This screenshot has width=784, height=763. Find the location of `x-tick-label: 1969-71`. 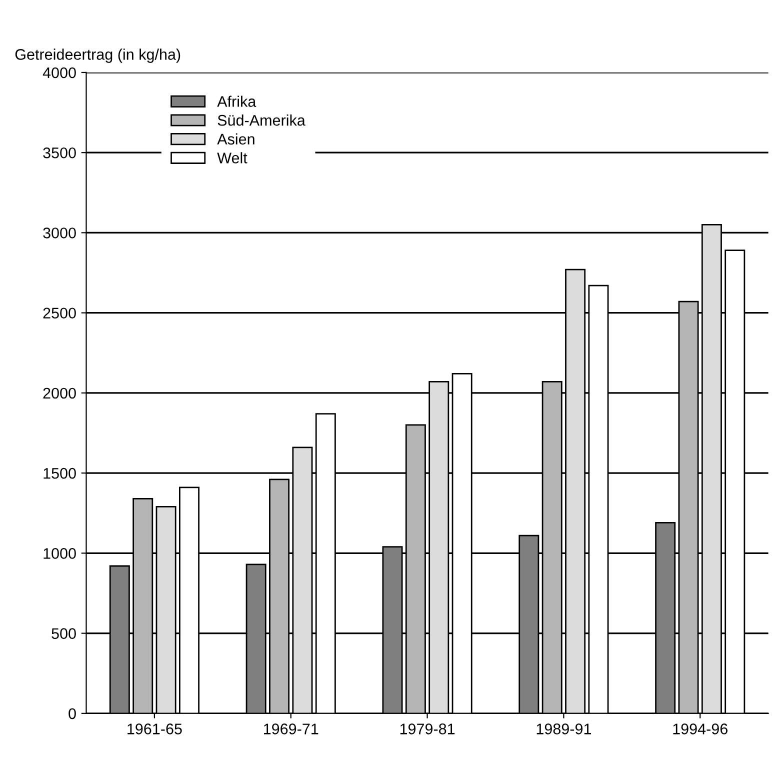

x-tick-label: 1969-71 is located at coordinates (291, 729).